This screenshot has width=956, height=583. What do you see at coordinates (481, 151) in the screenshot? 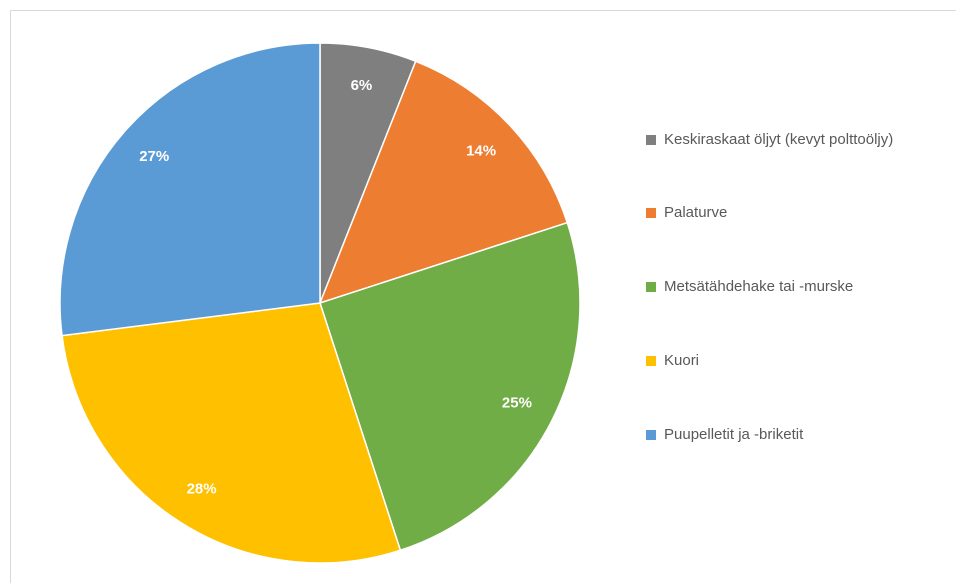
I see `data-label: 14%` at bounding box center [481, 151].